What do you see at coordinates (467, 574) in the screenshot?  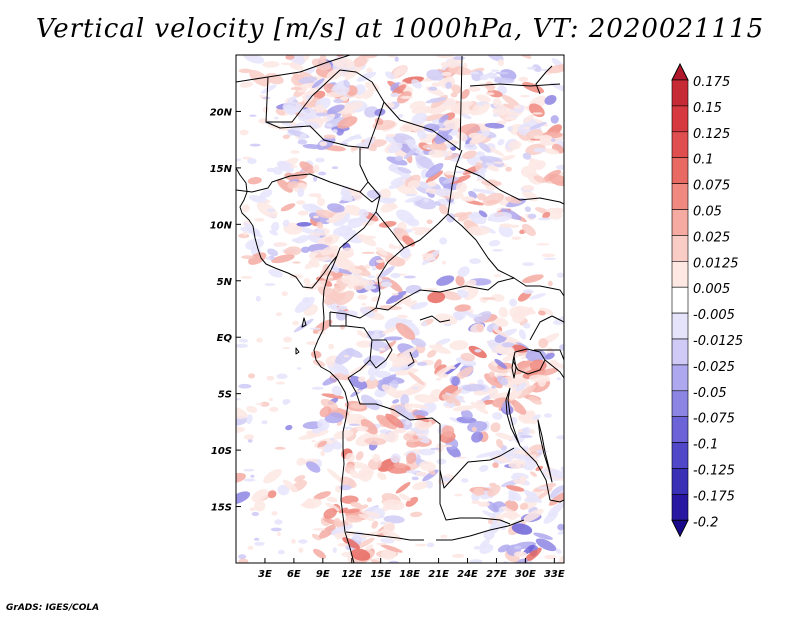 I see `lon-tick-label: 24E` at bounding box center [467, 574].